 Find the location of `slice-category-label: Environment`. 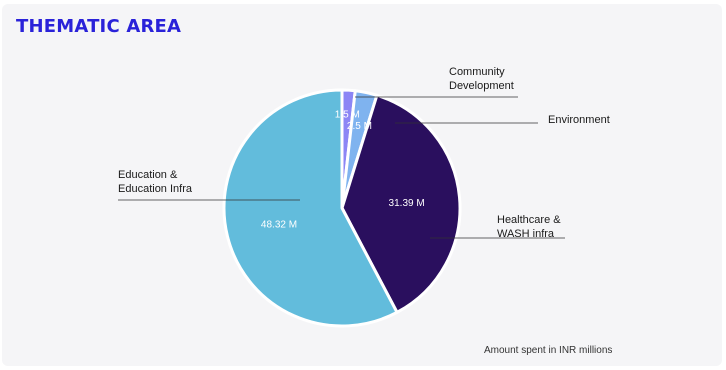

slice-category-label: Environment is located at coordinates (579, 120).